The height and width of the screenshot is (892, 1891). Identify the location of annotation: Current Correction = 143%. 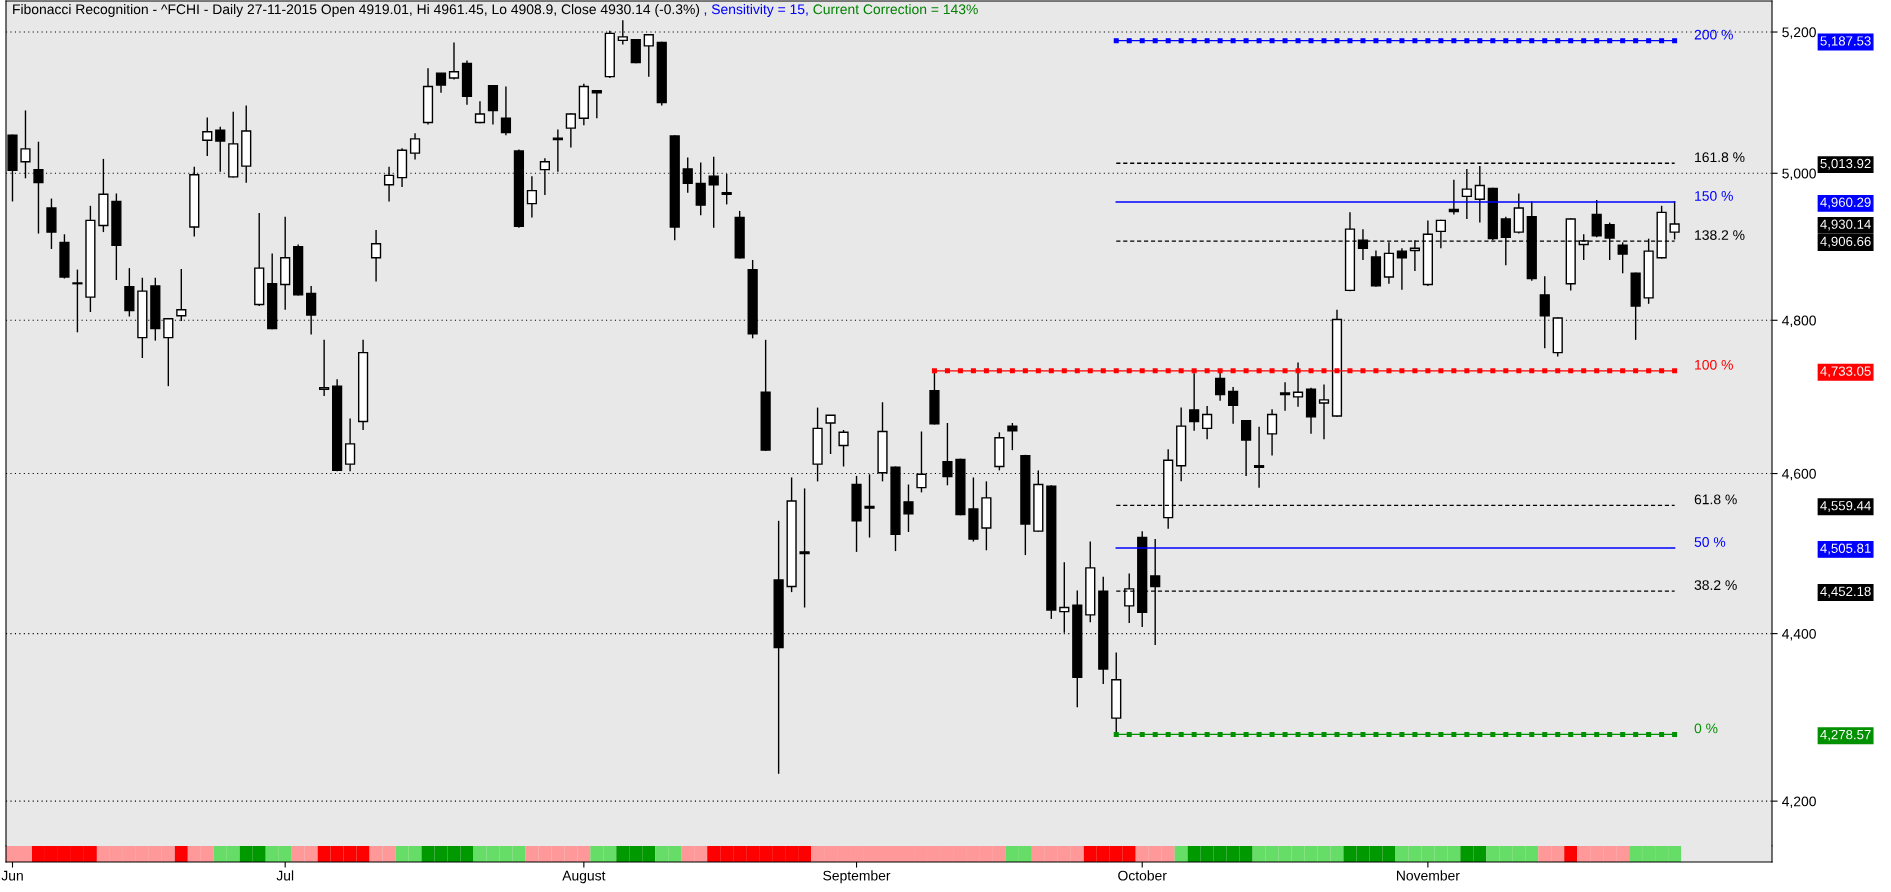
(895, 9).